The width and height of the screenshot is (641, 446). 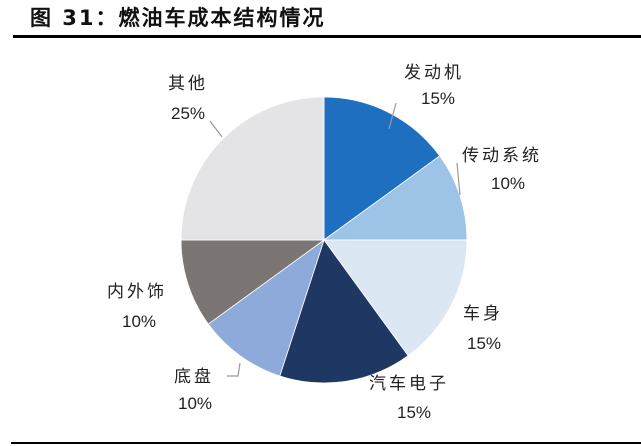 What do you see at coordinates (414, 412) in the screenshot?
I see `label-electronics-pct: 15%` at bounding box center [414, 412].